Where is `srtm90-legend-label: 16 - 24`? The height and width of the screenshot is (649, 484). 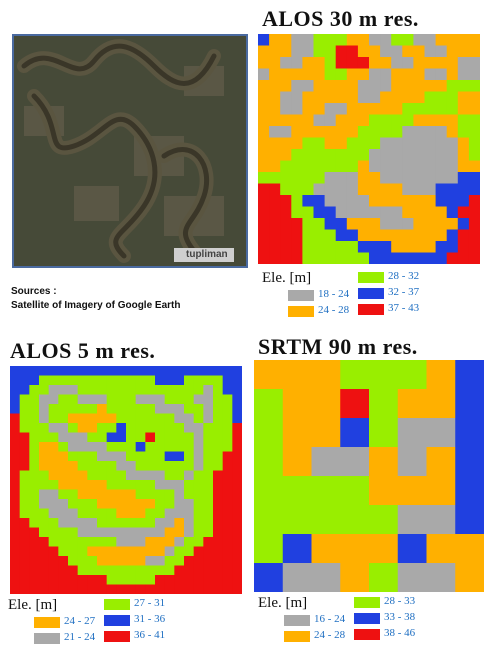
srtm90-legend-label: 16 - 24 is located at coordinates (330, 619).